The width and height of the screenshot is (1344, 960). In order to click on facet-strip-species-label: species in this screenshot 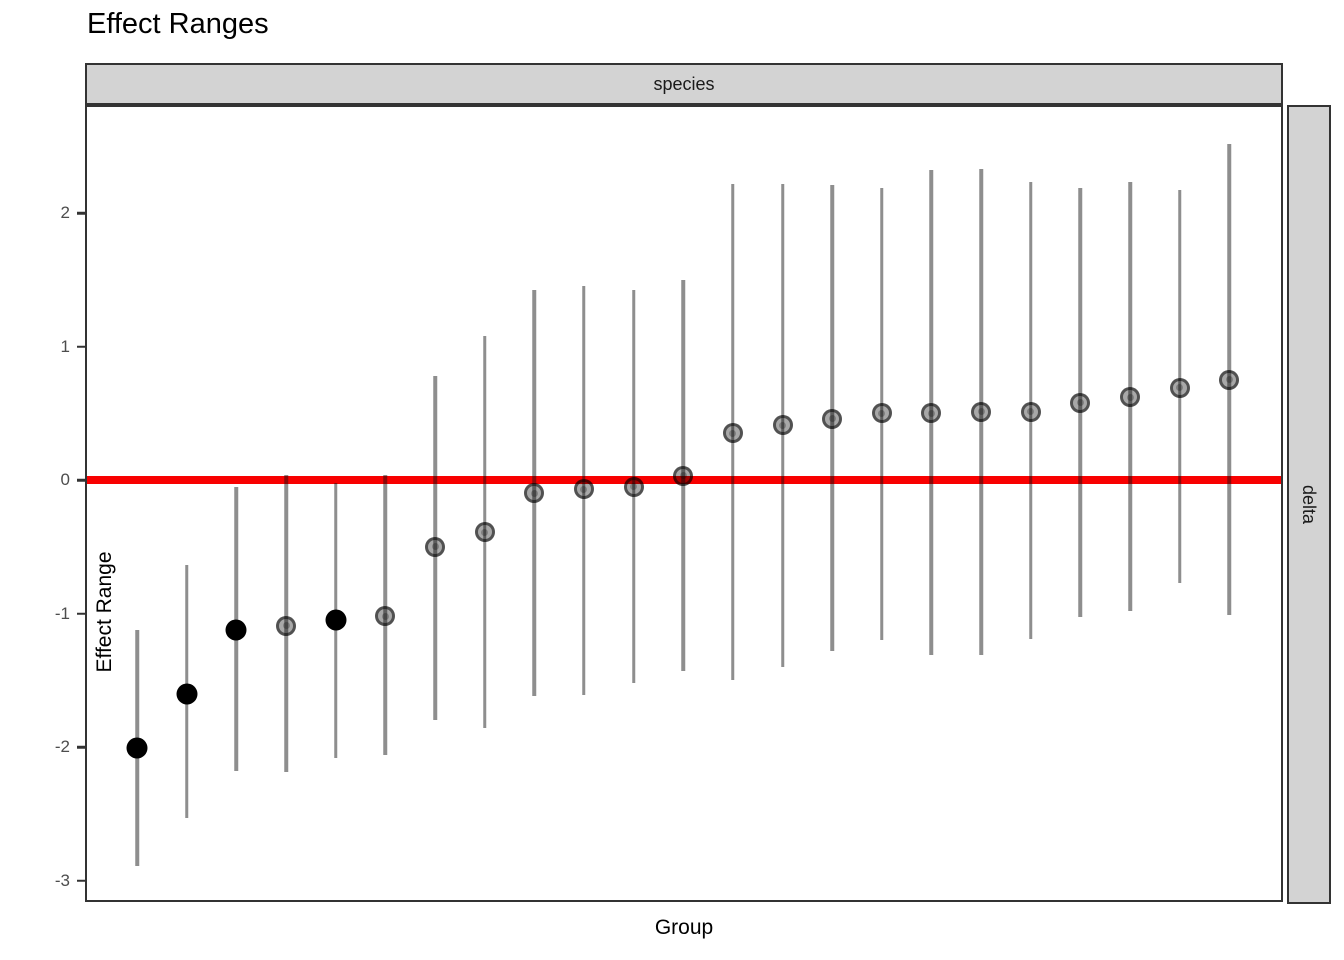, I will do `click(684, 83)`.